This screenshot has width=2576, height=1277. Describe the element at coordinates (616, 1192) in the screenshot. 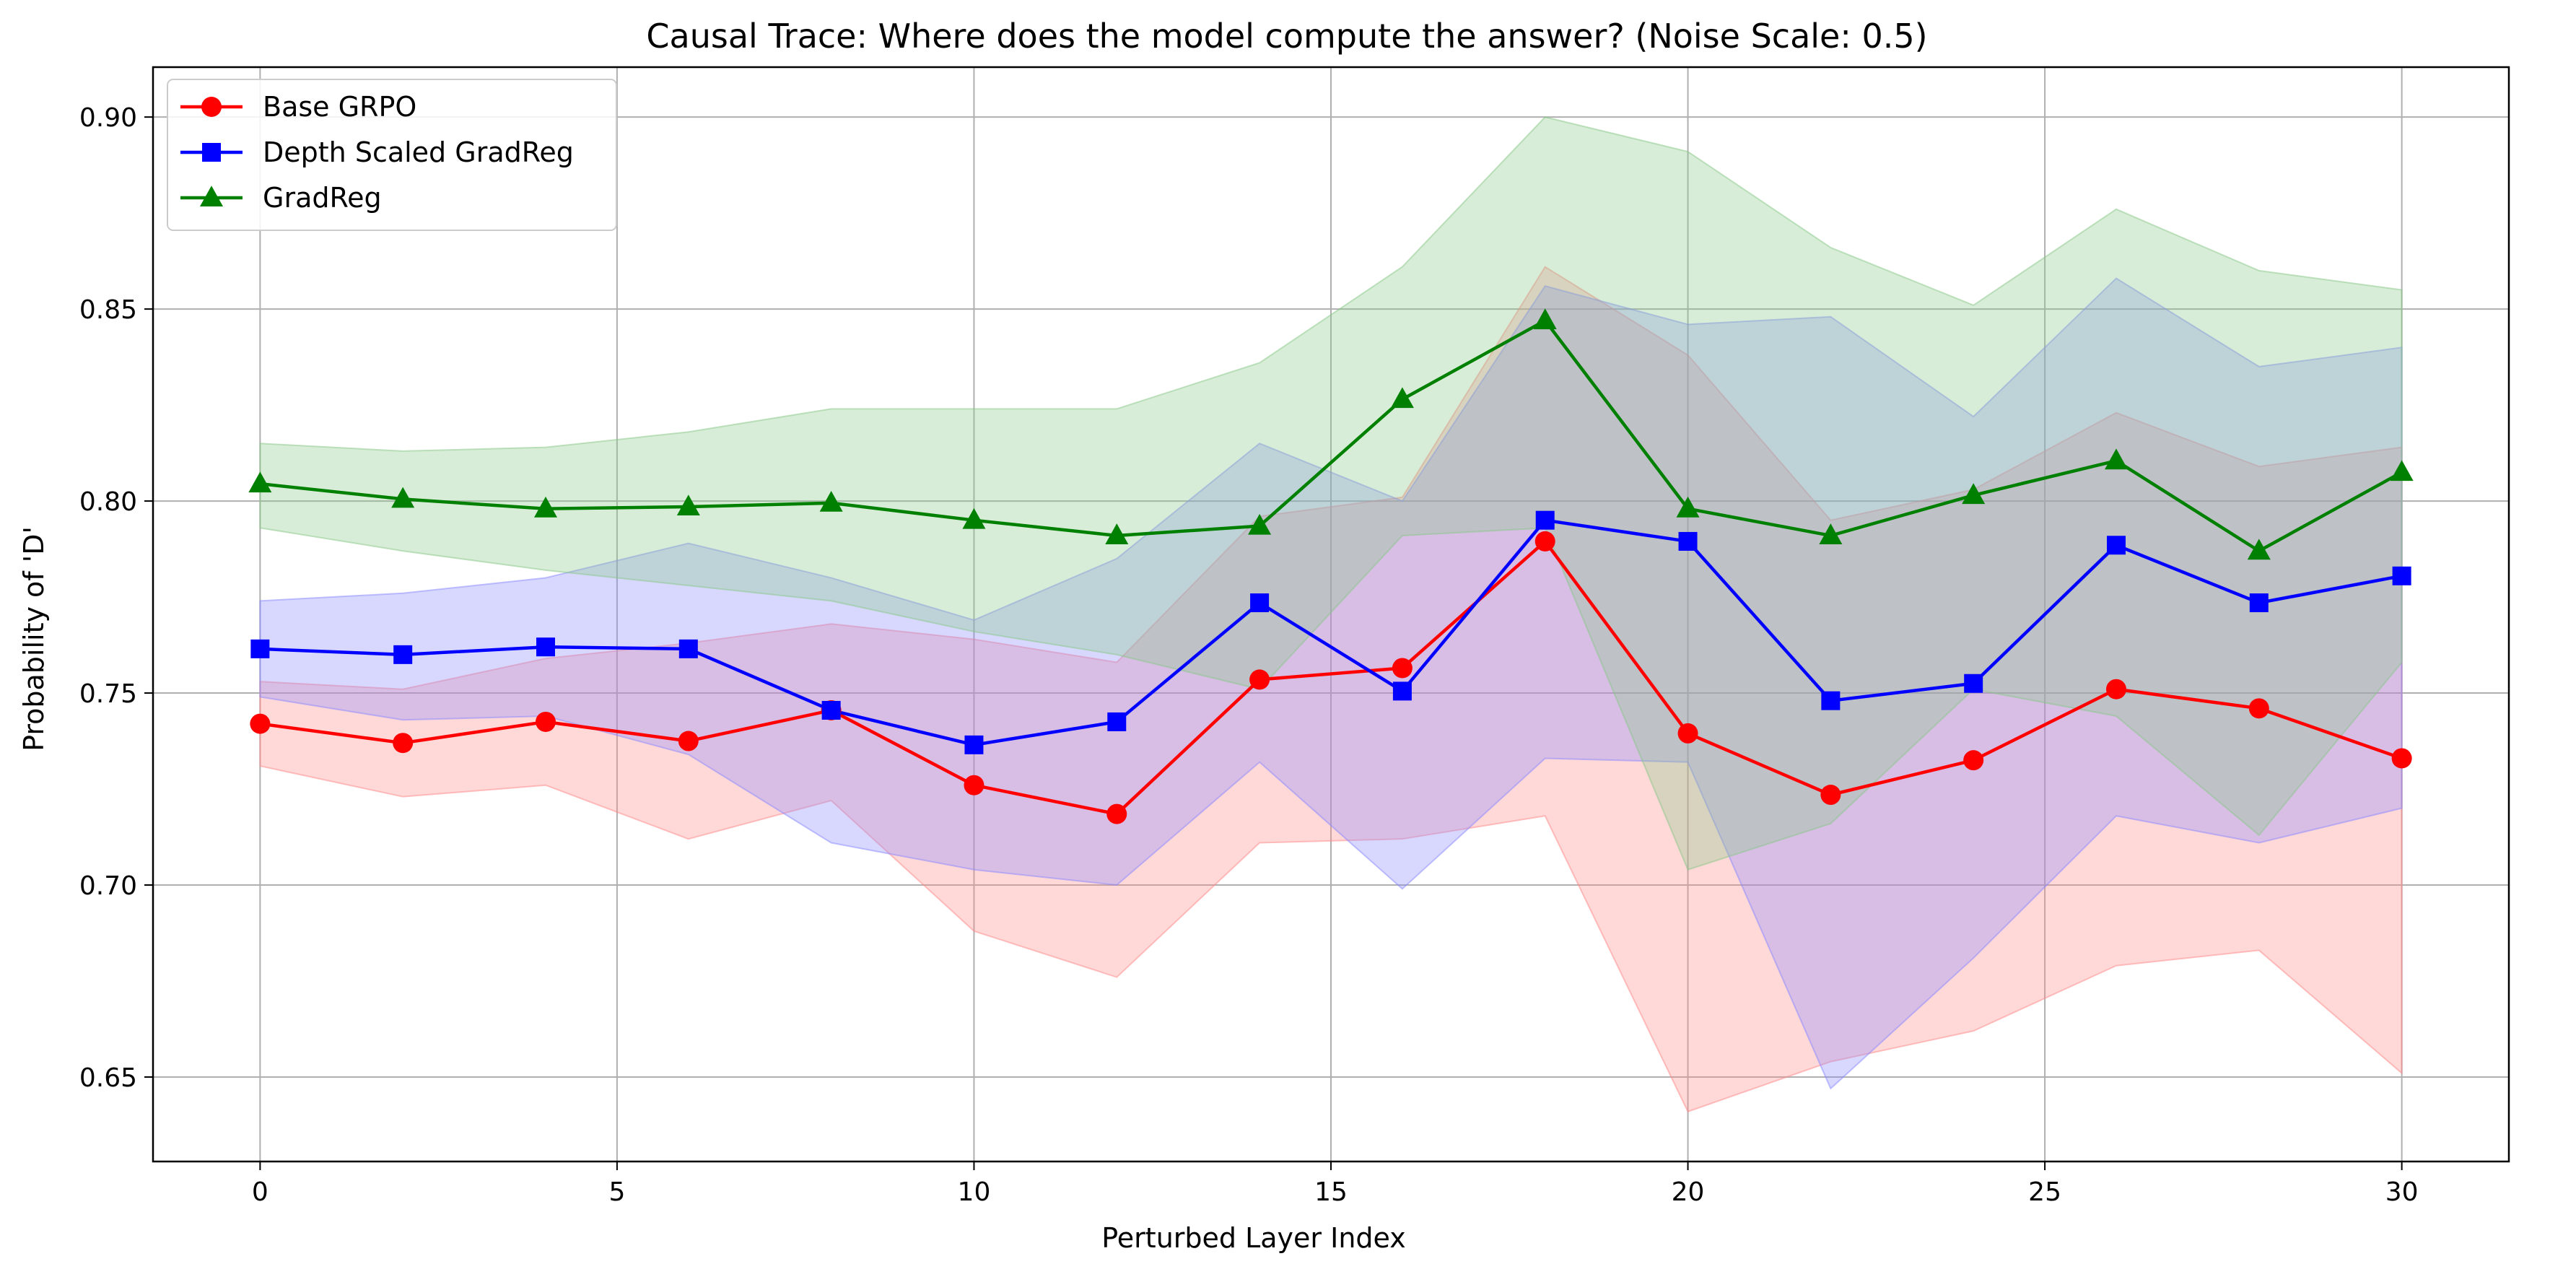

I see `x-tick-label: 5` at that location.